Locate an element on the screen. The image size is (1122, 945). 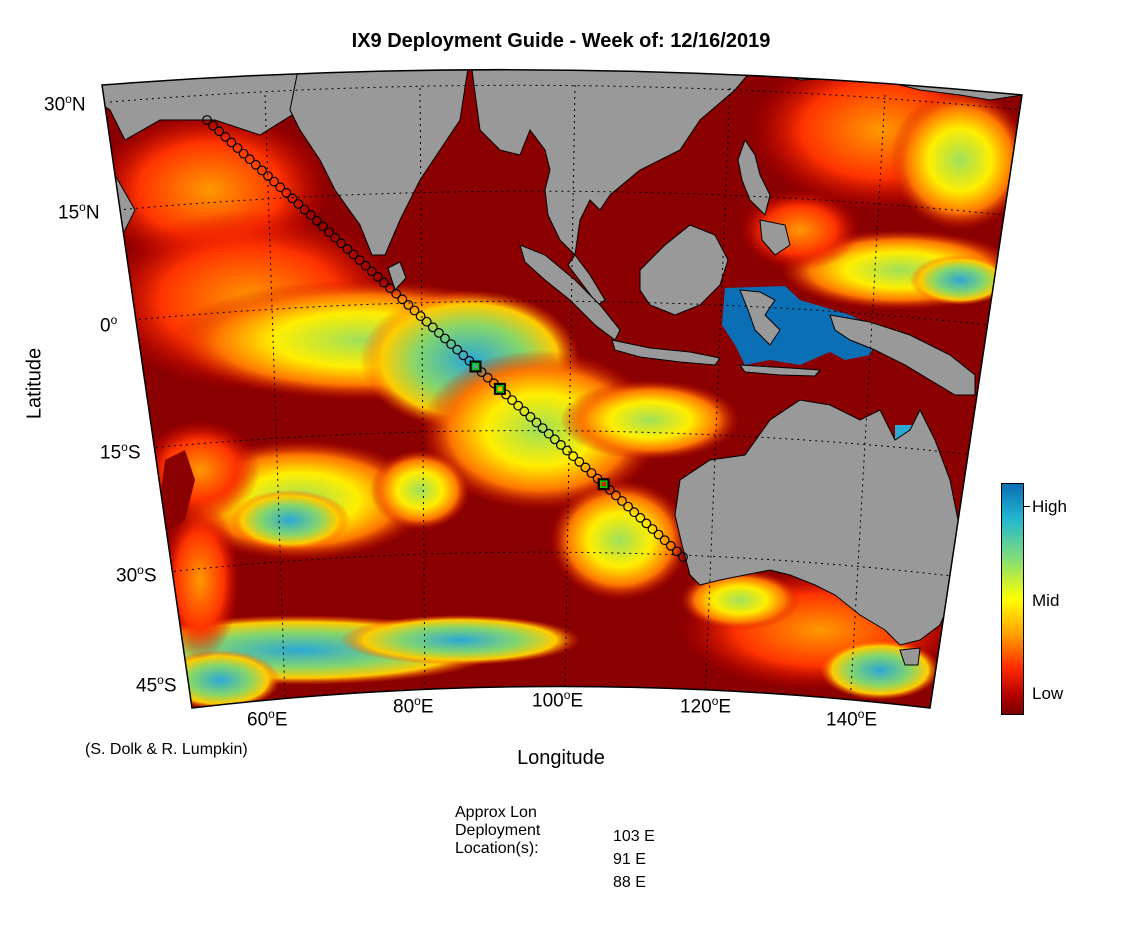
colorbar-mid-label: Mid is located at coordinates (1046, 600).